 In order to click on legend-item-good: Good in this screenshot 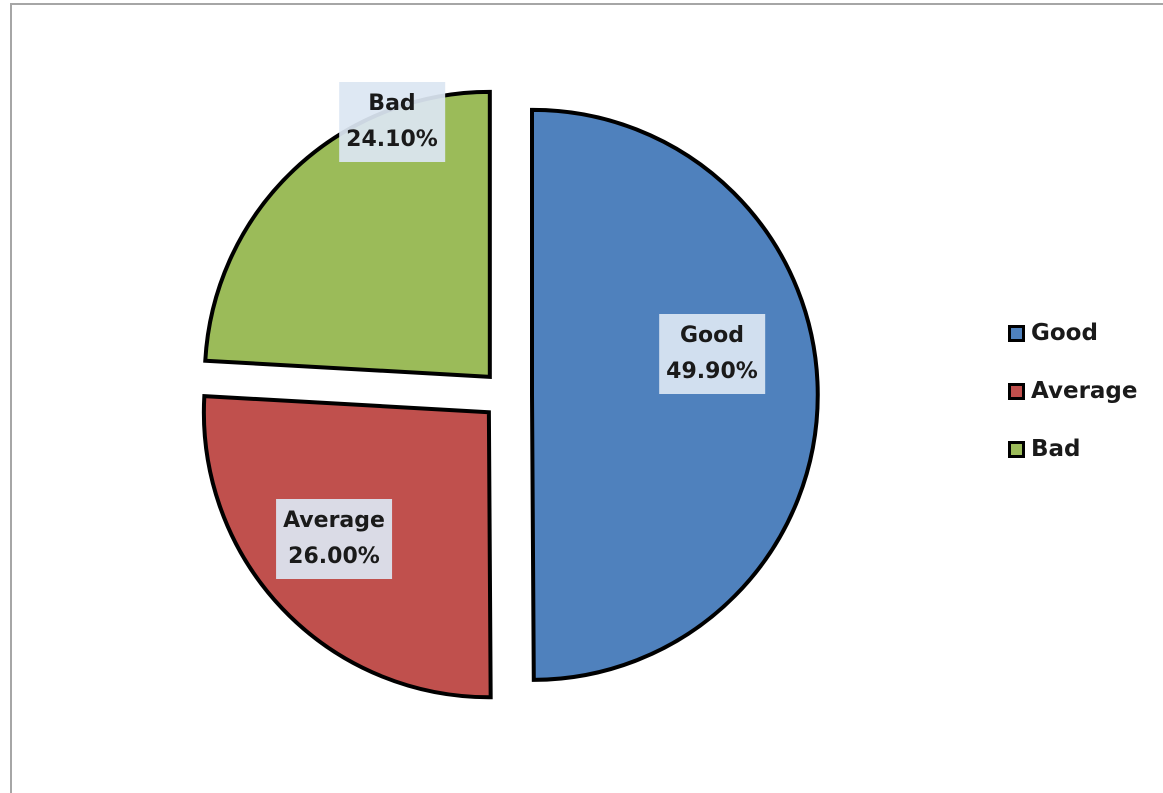, I will do `click(1073, 333)`.